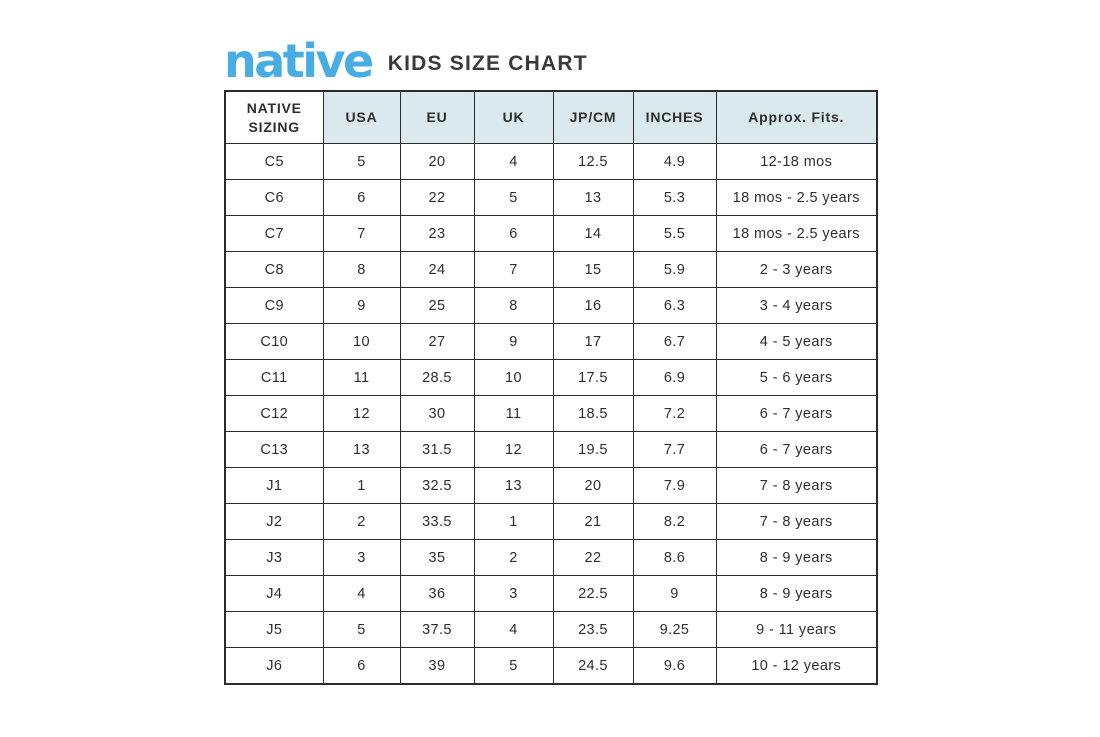 This screenshot has width=1100, height=737. Describe the element at coordinates (593, 629) in the screenshot. I see `value-cell: 23.5` at that location.